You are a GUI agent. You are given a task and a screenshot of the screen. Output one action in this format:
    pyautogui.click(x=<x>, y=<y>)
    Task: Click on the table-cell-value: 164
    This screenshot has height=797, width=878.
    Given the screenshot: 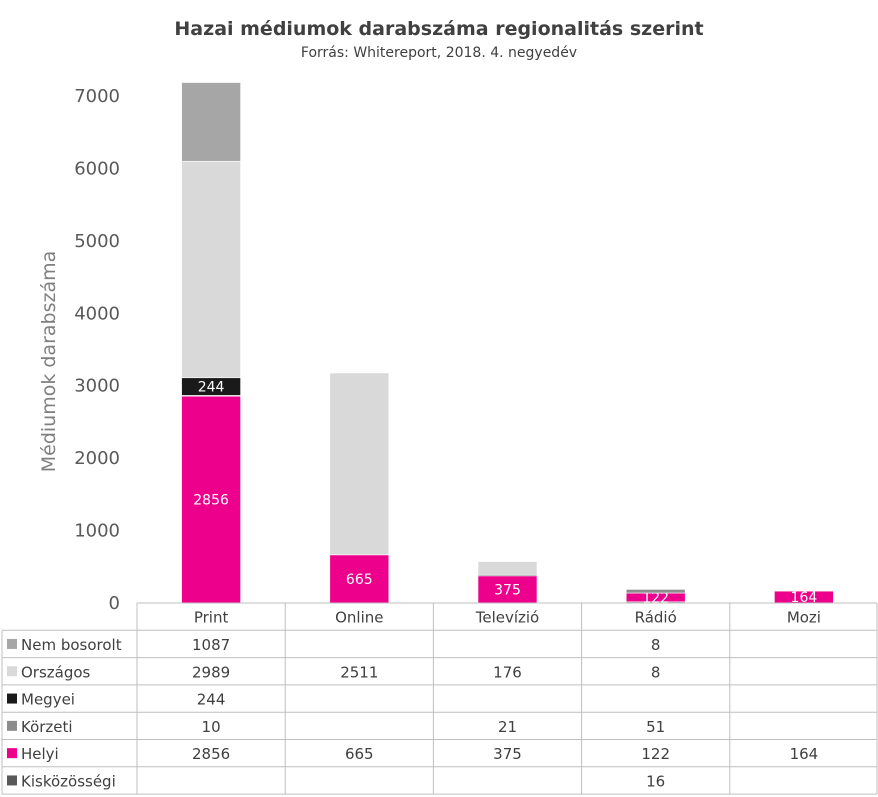 What is the action you would take?
    pyautogui.click(x=804, y=754)
    